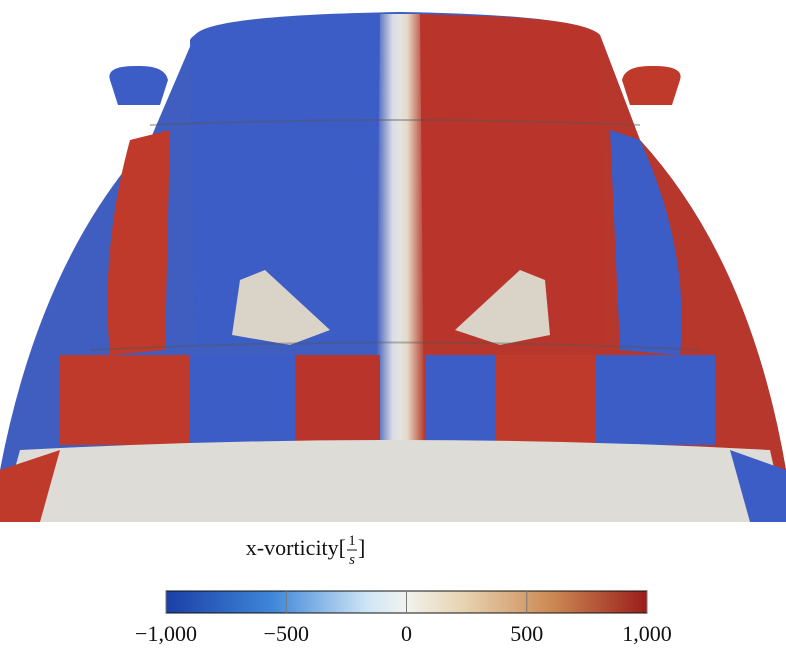 The height and width of the screenshot is (650, 786). What do you see at coordinates (647, 633) in the screenshot?
I see `tick-label: 1,000` at bounding box center [647, 633].